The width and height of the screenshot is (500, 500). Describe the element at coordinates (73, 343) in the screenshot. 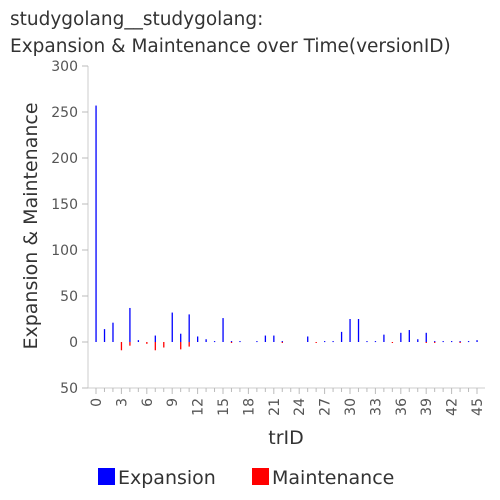

I see `y-tick-label: 0` at that location.